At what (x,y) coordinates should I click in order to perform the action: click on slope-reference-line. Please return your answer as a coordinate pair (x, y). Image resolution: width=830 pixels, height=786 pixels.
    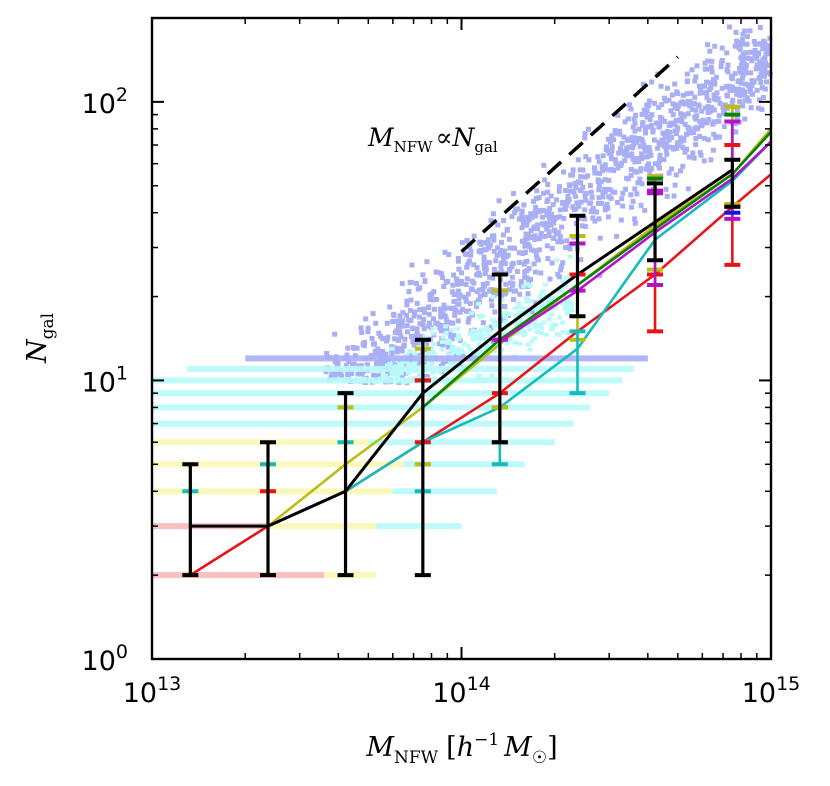
    Looking at the image, I should click on (570, 154).